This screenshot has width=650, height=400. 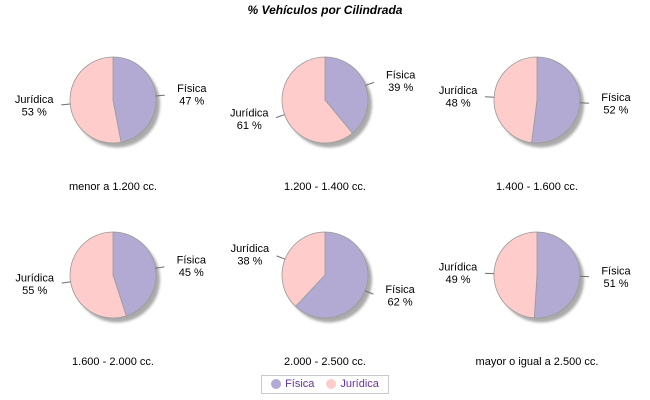 What do you see at coordinates (34, 284) in the screenshot?
I see `slice-label: Jurídica 55 %` at bounding box center [34, 284].